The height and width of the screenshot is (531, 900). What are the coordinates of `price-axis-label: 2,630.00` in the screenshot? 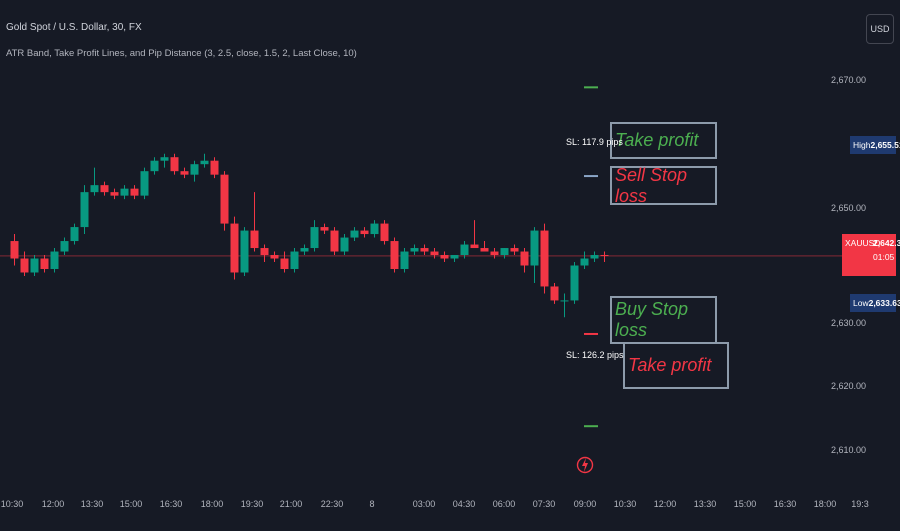 It's located at (848, 323).